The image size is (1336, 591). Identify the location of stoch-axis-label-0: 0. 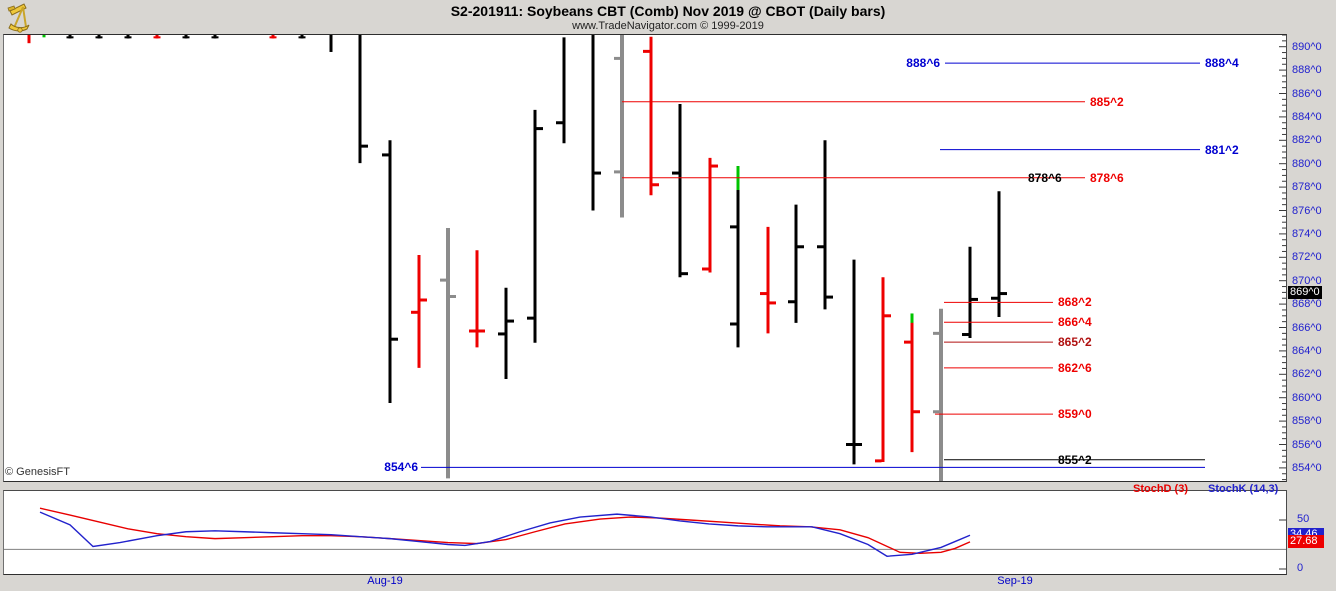
(1300, 568).